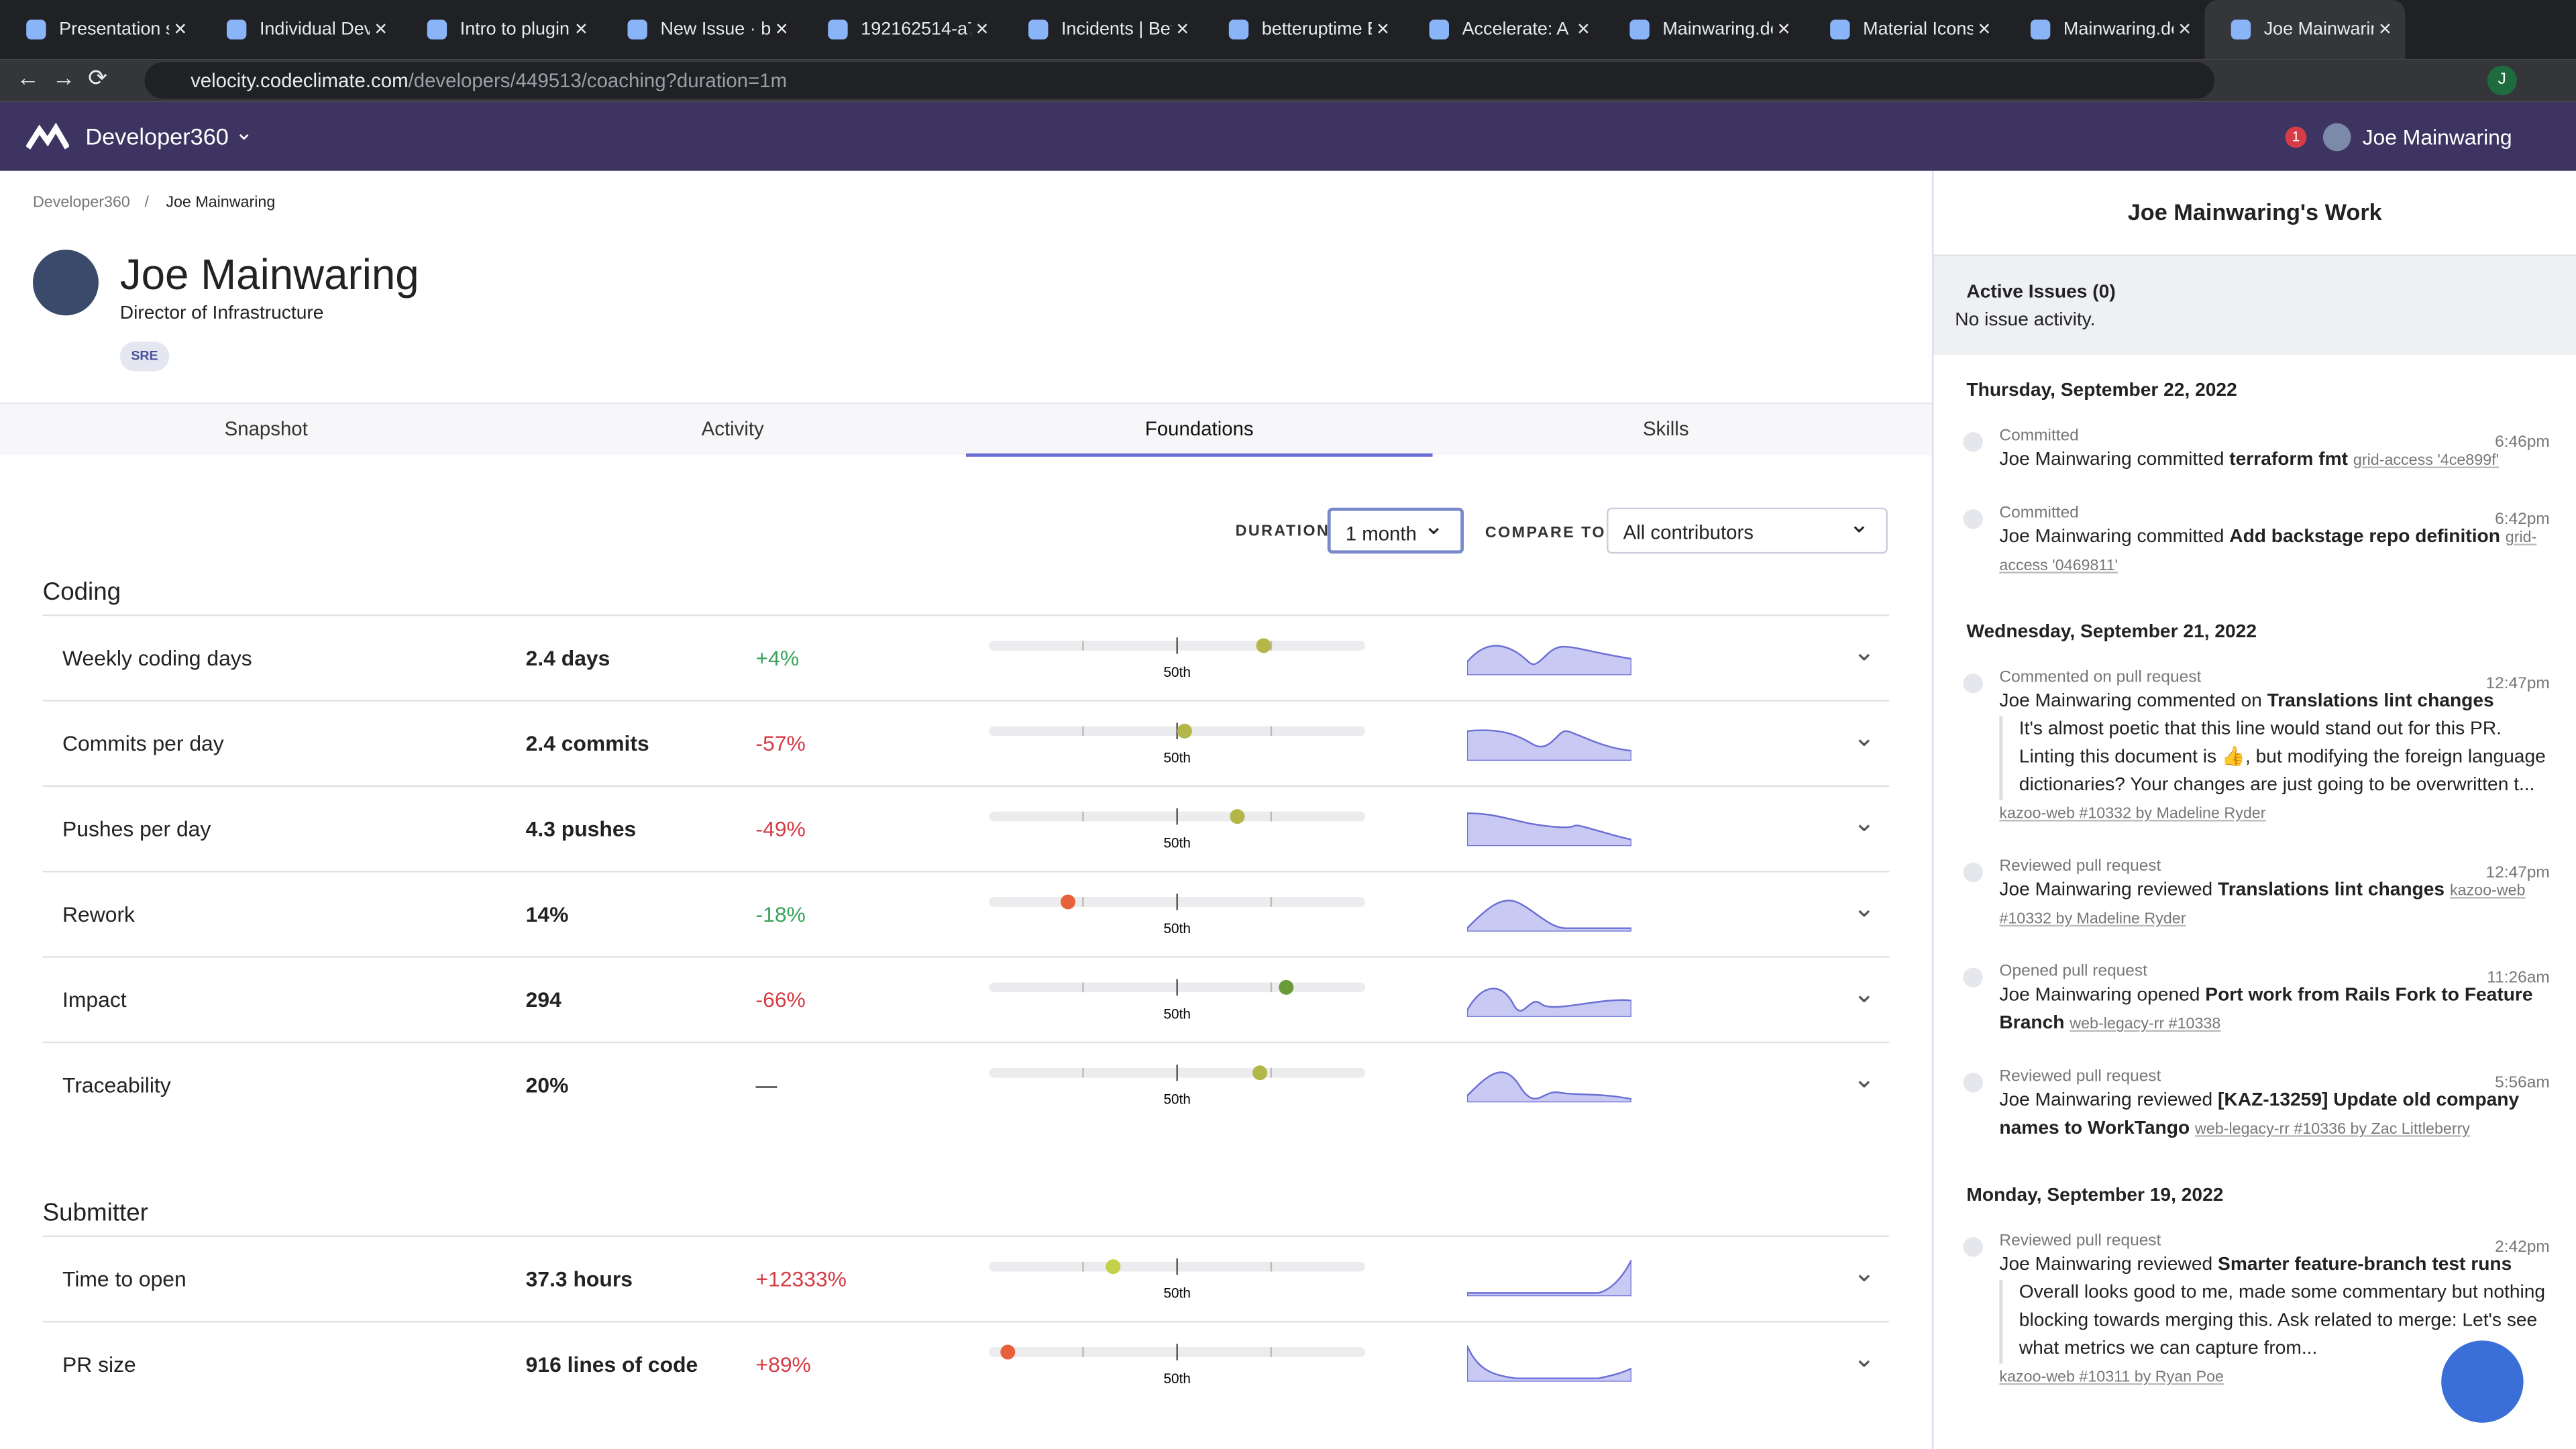 The width and height of the screenshot is (2576, 1449). Describe the element at coordinates (2039, 436) in the screenshot. I see `event-type: Committed` at that location.